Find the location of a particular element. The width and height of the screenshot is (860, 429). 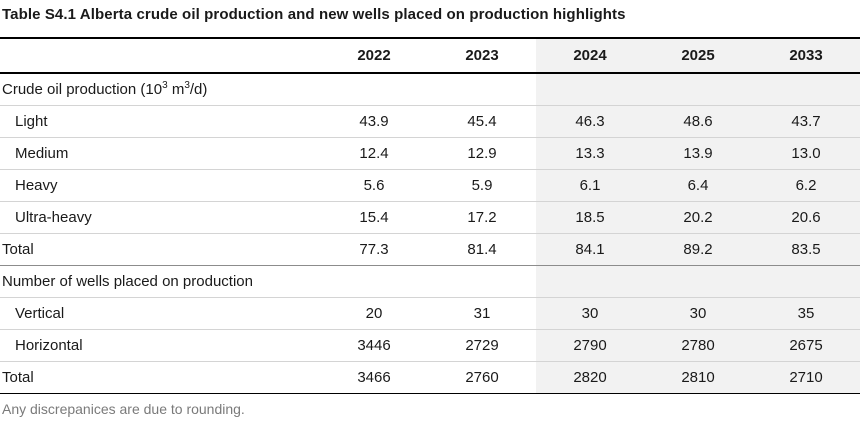

cell-value: 2780 is located at coordinates (698, 345).